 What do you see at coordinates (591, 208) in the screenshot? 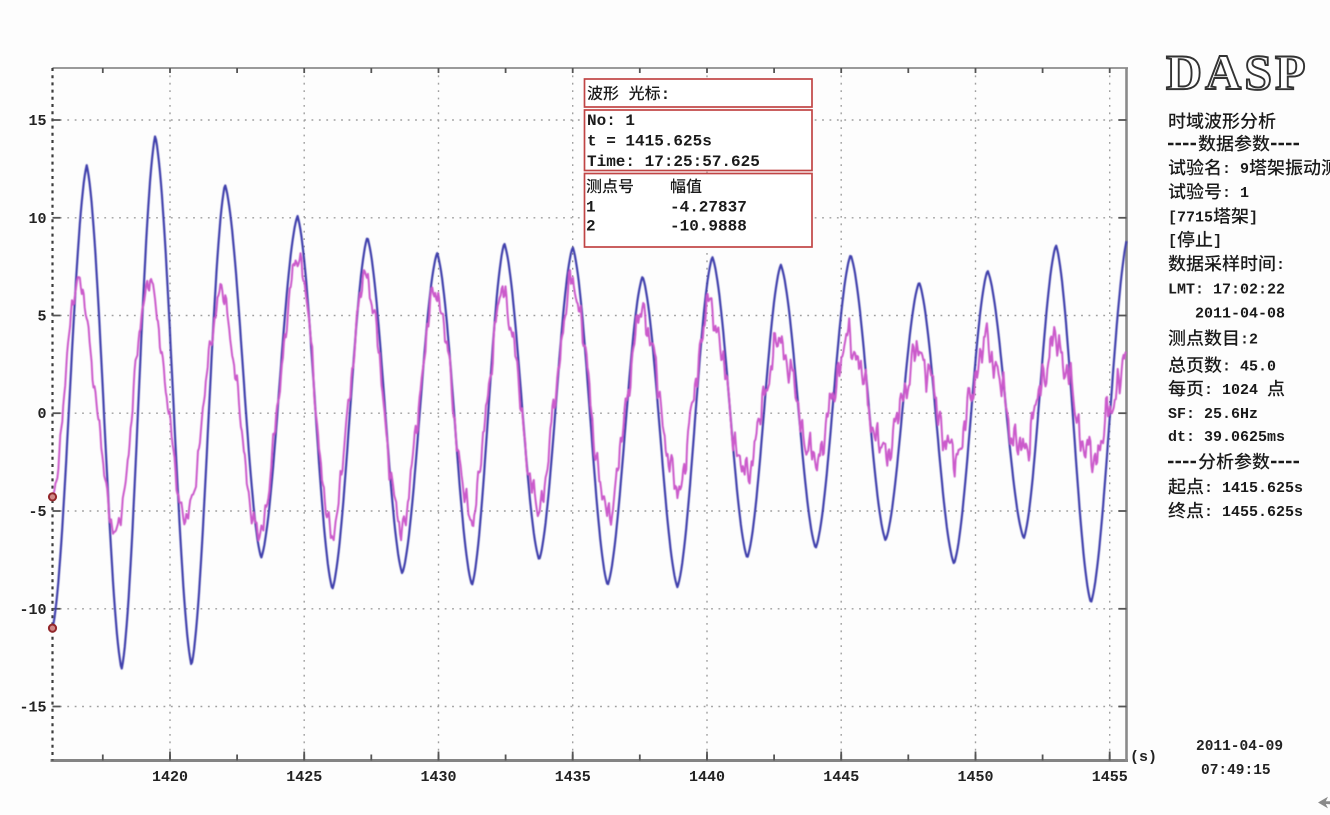
I see `svg-text: 1` at bounding box center [591, 208].